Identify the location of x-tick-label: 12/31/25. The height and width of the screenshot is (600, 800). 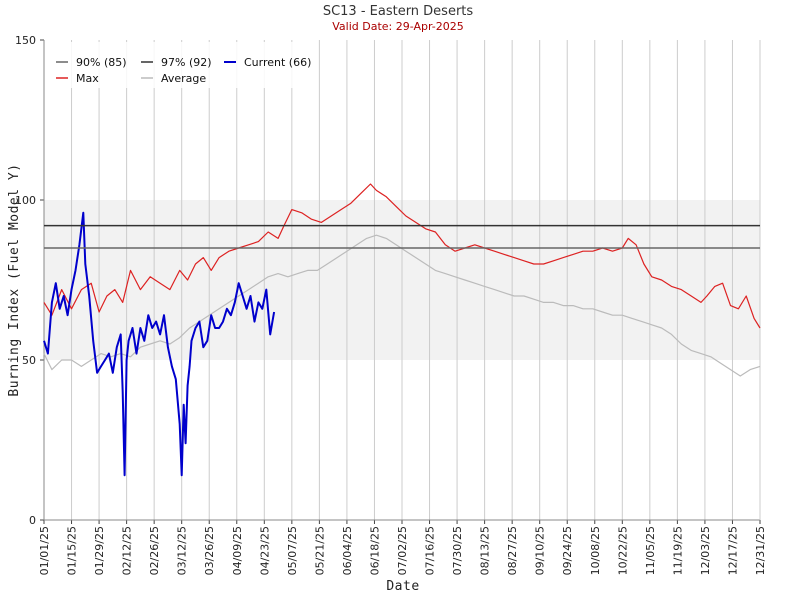
(760, 550).